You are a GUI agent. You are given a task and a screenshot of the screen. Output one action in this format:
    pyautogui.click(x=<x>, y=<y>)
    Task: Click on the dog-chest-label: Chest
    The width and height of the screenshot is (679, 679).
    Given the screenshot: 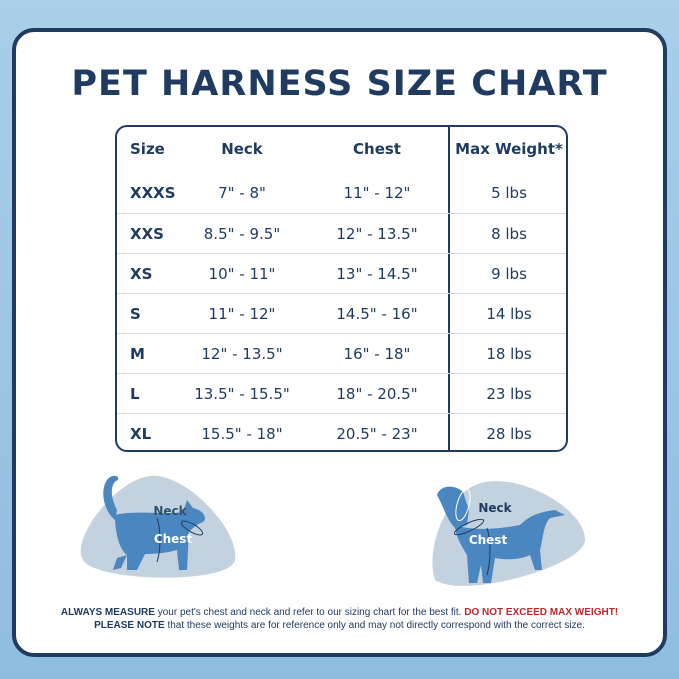 What is the action you would take?
    pyautogui.click(x=488, y=540)
    